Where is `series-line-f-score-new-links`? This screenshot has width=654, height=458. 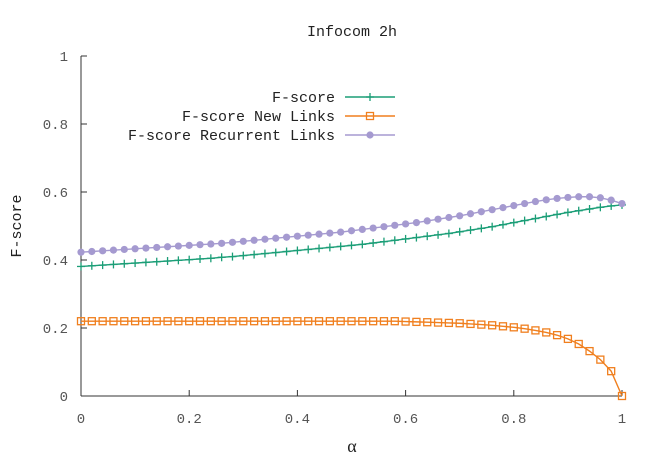 series-line-f-score-new-links is located at coordinates (352, 358).